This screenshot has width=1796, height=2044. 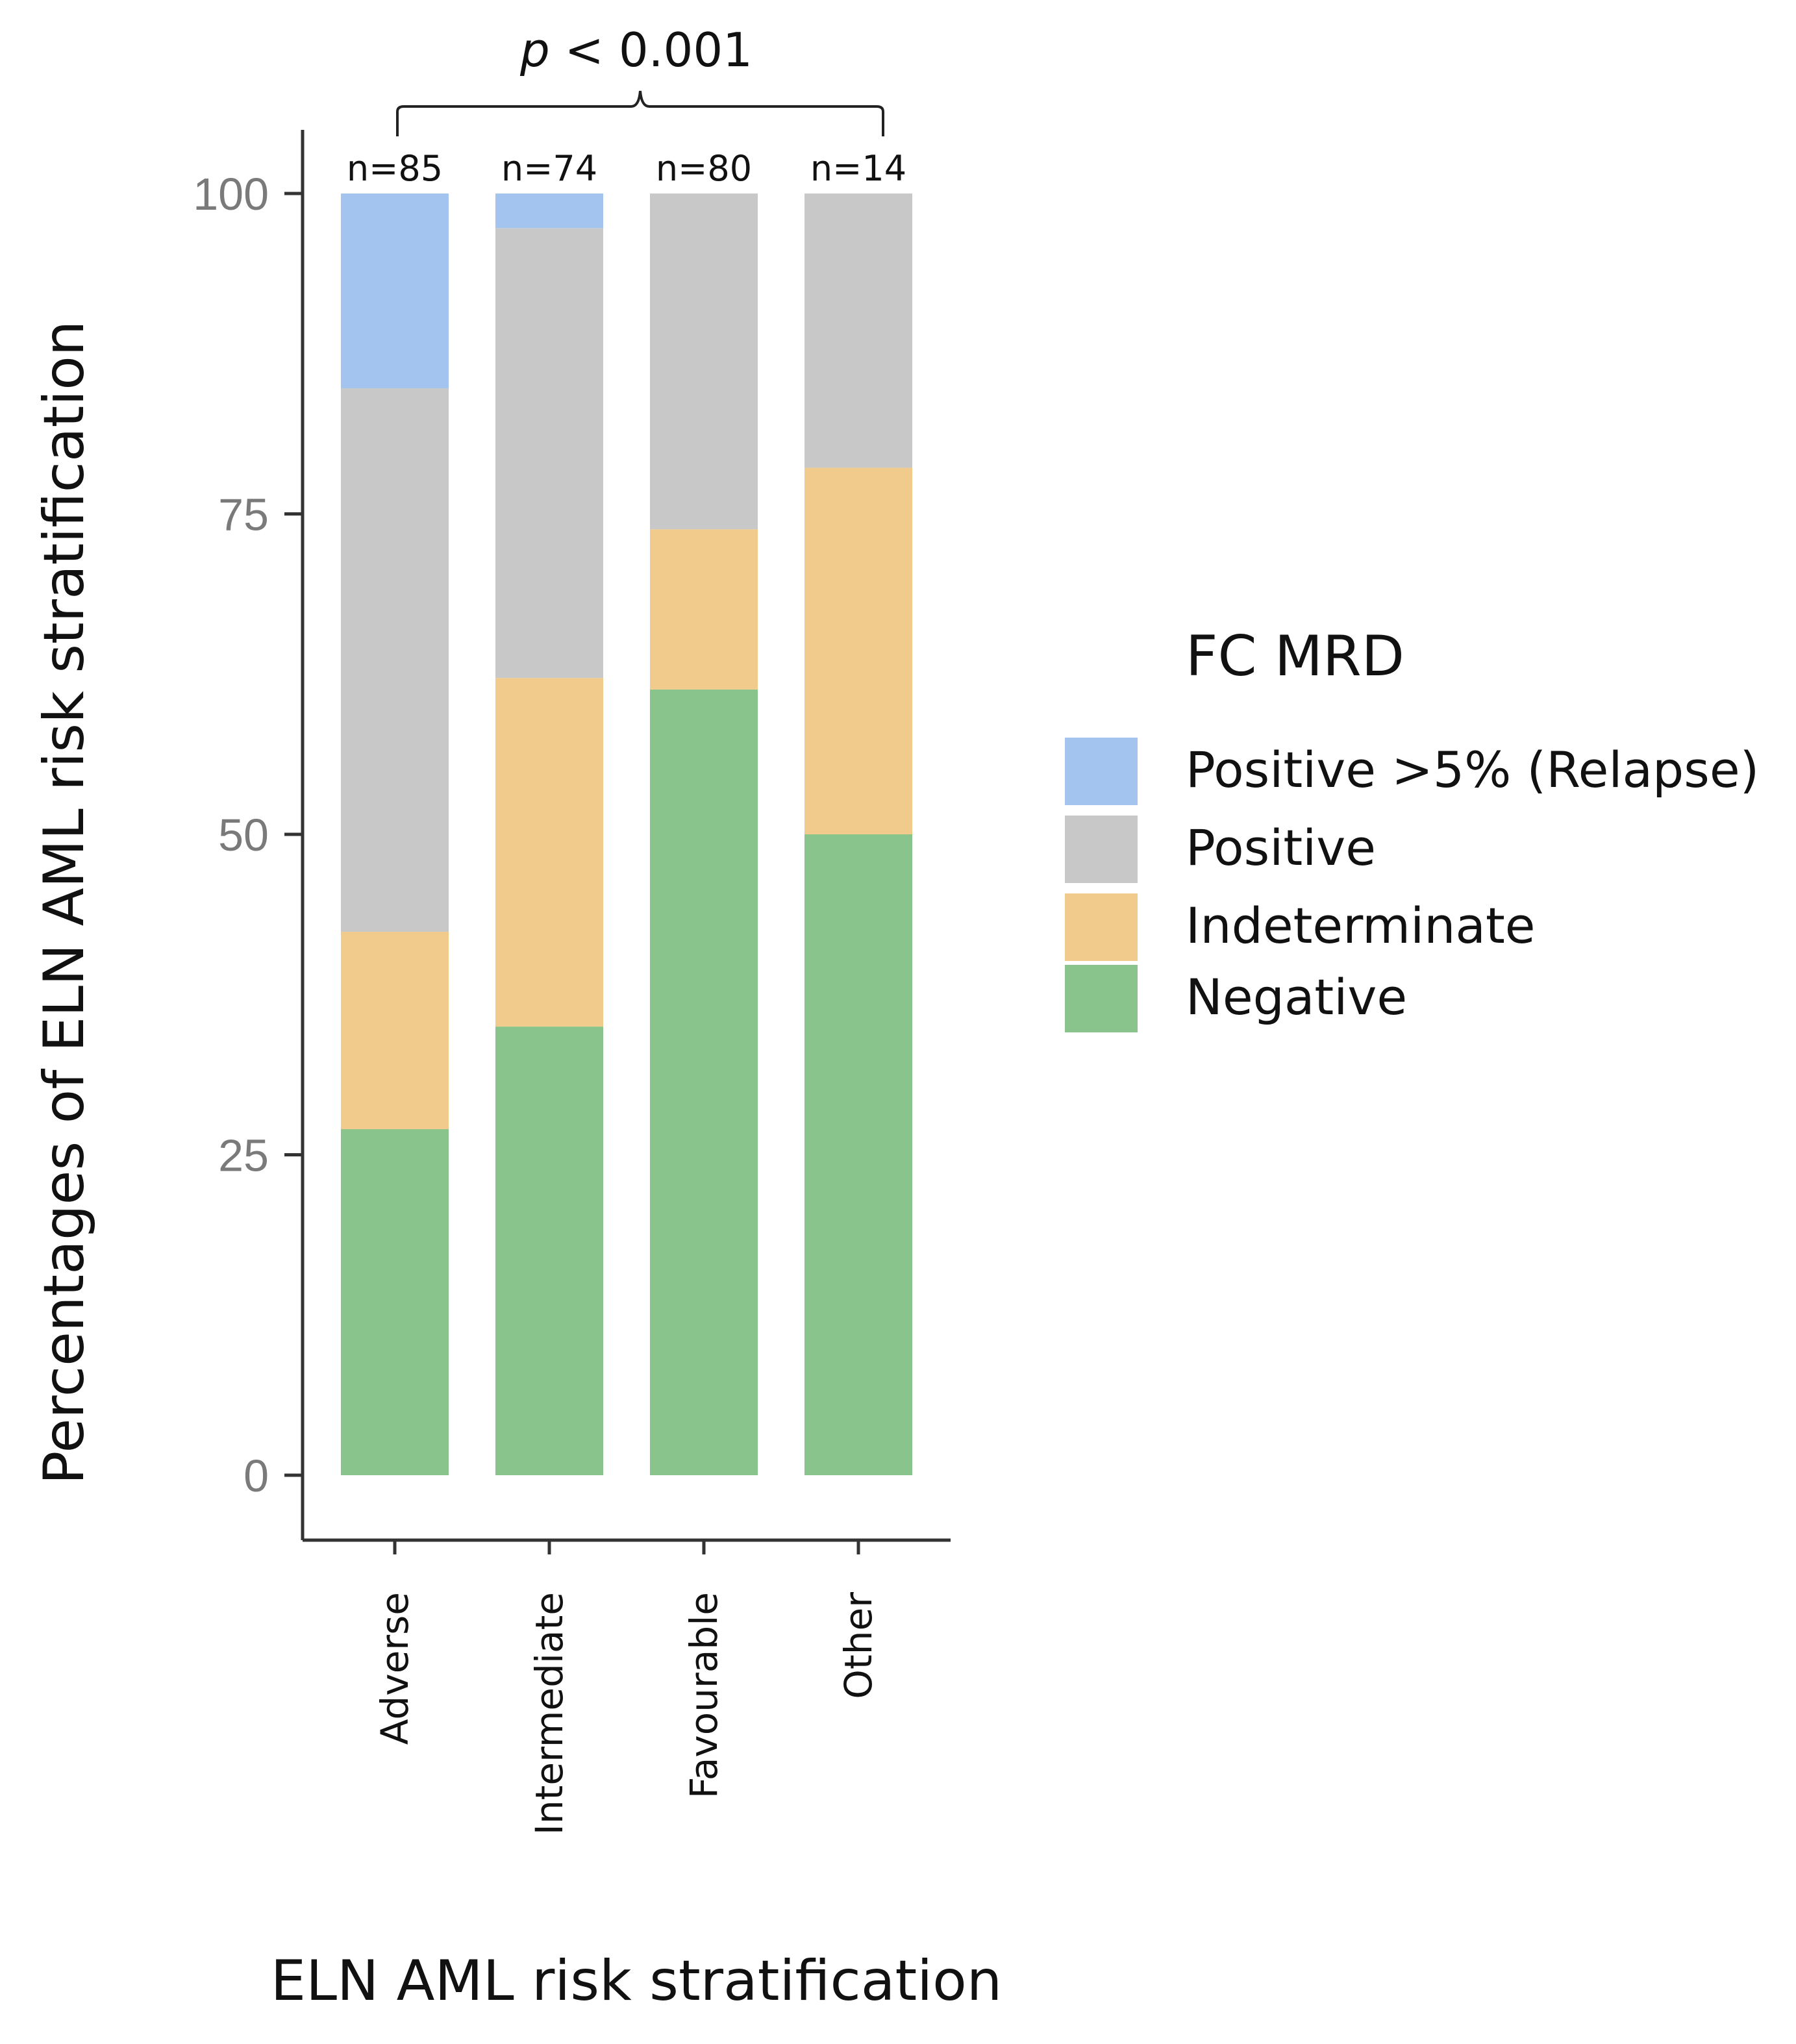 I want to click on bar-other-positive, so click(x=858, y=330).